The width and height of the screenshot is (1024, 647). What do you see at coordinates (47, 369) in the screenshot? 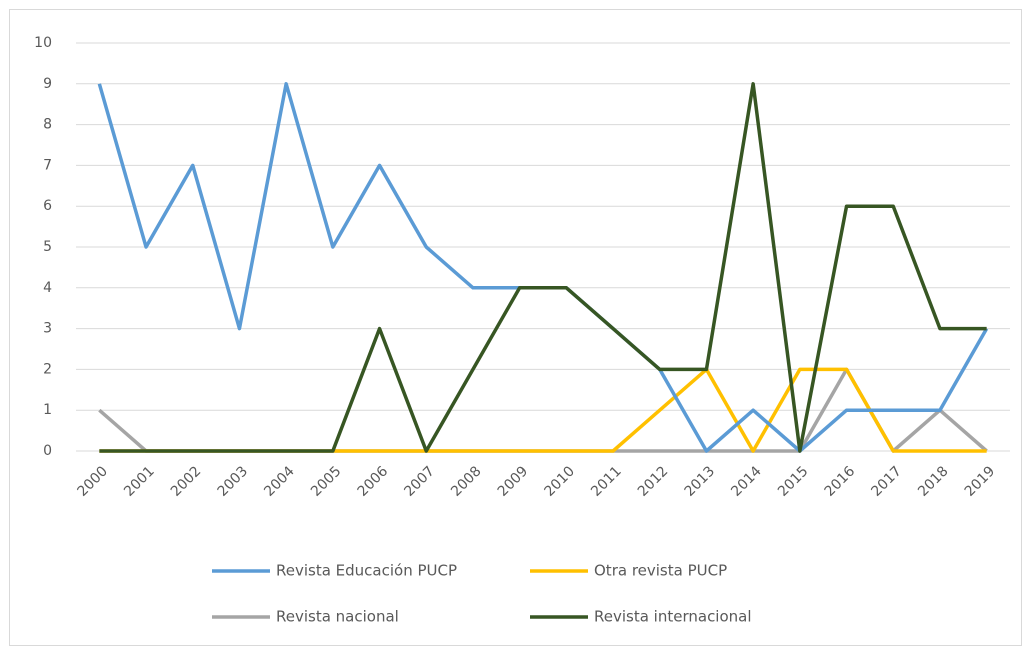
I see `y-tick-label: 2` at bounding box center [47, 369].